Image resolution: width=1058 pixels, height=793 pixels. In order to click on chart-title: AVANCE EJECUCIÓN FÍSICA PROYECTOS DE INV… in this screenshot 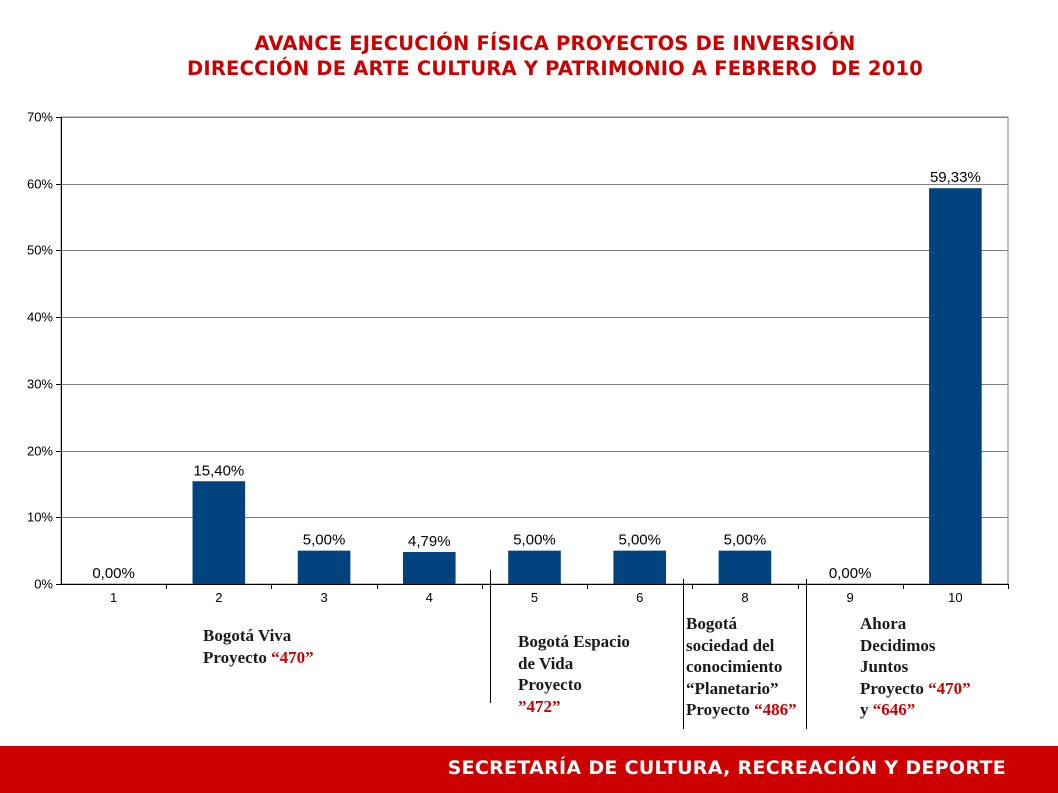, I will do `click(529, 56)`.